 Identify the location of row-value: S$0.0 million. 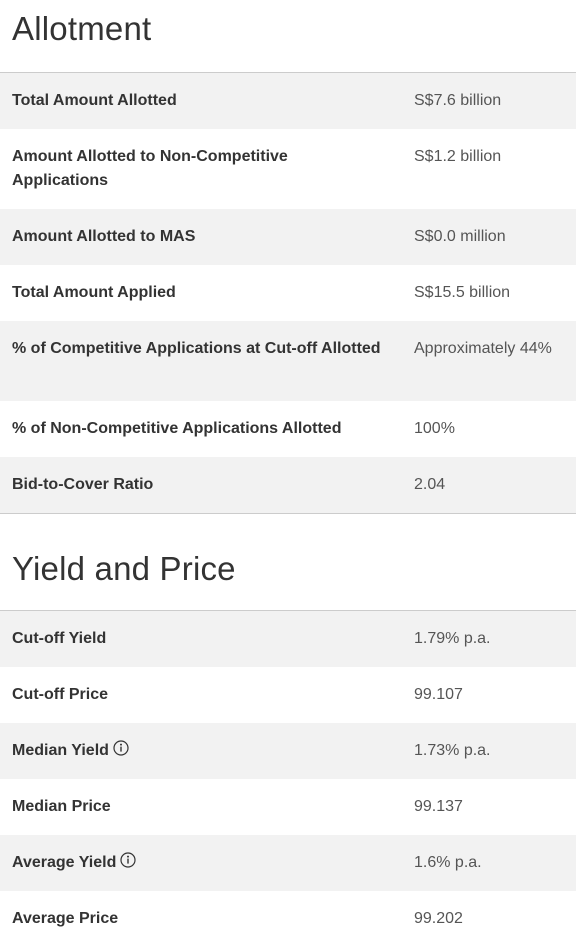
(460, 236).